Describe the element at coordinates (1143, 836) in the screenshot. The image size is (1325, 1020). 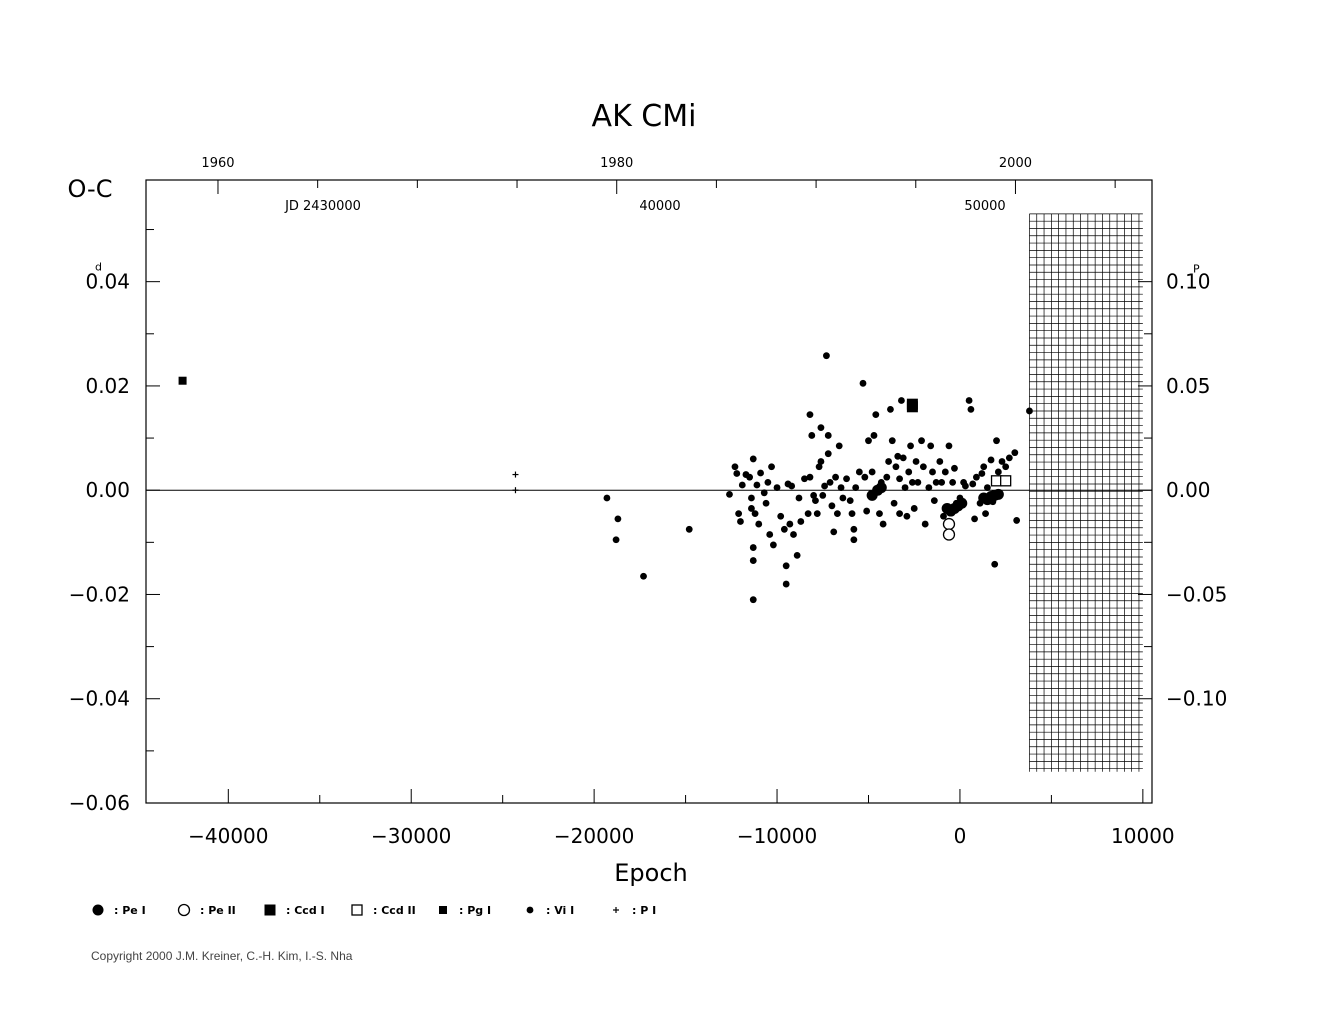
I see `x-tick-label: 10000` at that location.